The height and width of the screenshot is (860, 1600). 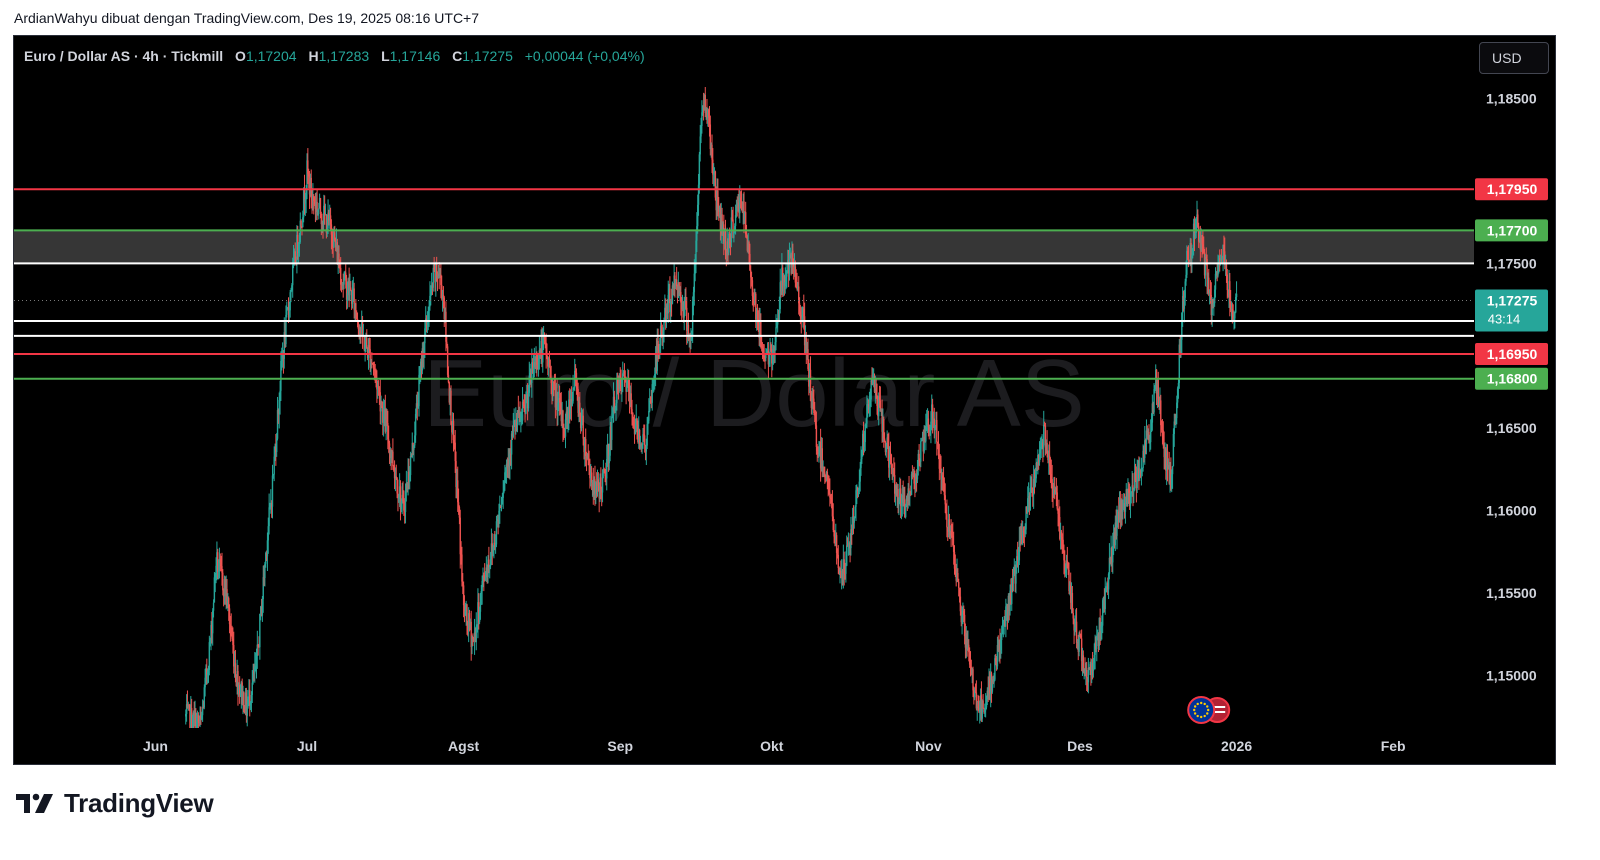 I want to click on low-label: L, so click(x=385, y=56).